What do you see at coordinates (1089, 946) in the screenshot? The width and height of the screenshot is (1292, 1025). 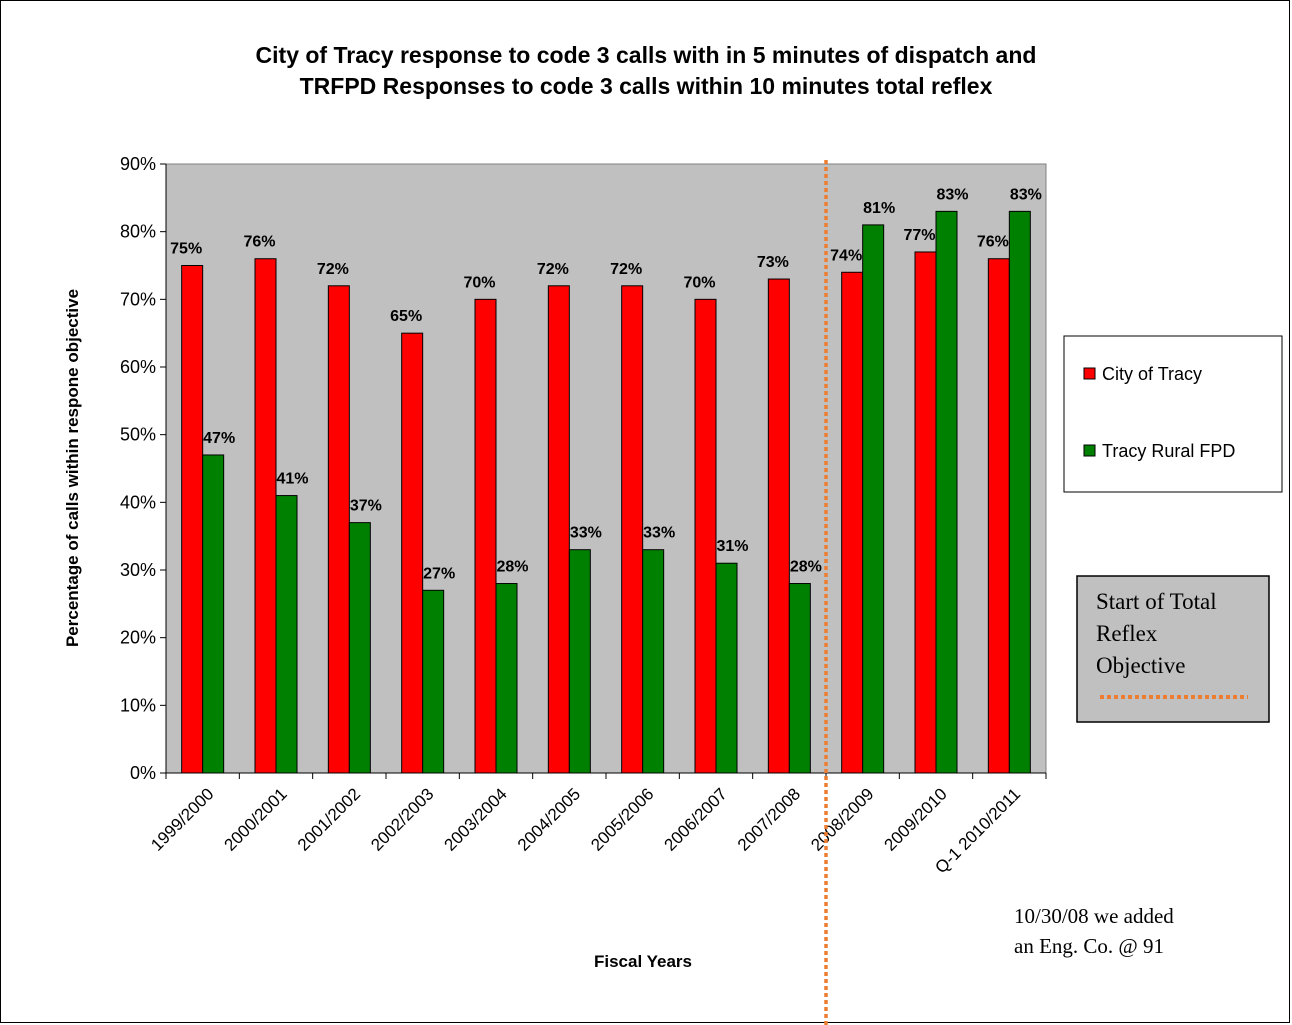 I see `note-text: an Eng. Co. @ 91` at bounding box center [1089, 946].